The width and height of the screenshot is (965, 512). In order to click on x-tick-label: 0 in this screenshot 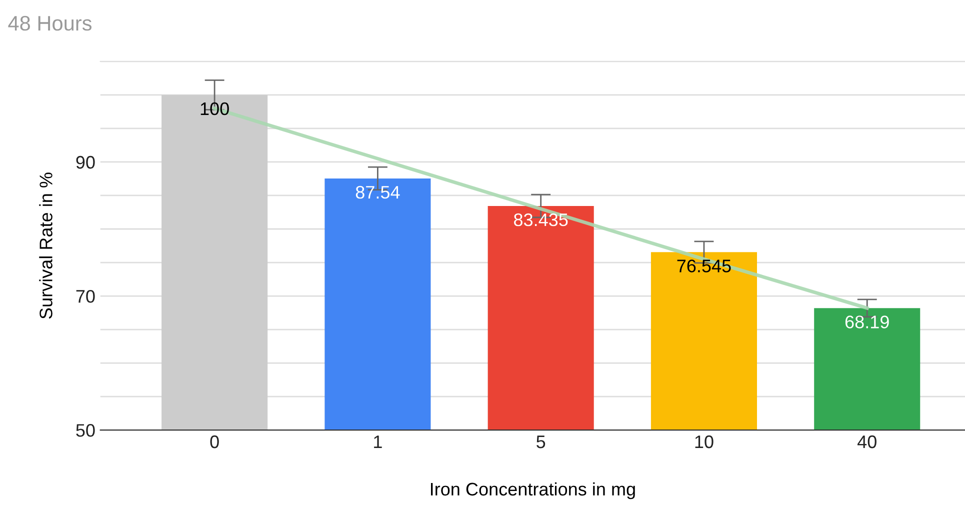, I will do `click(214, 441)`.